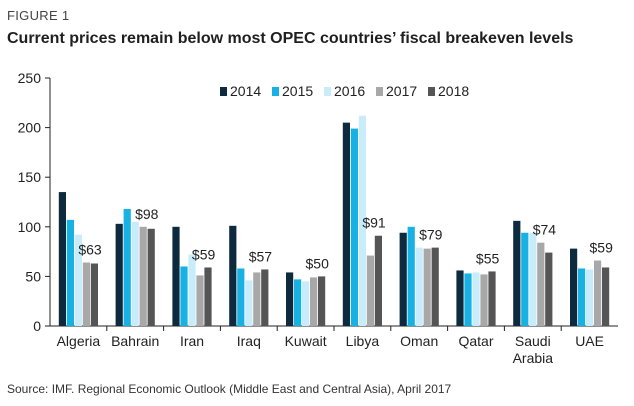 Image resolution: width=634 pixels, height=406 pixels. I want to click on bar-2015-qatar, so click(468, 299).